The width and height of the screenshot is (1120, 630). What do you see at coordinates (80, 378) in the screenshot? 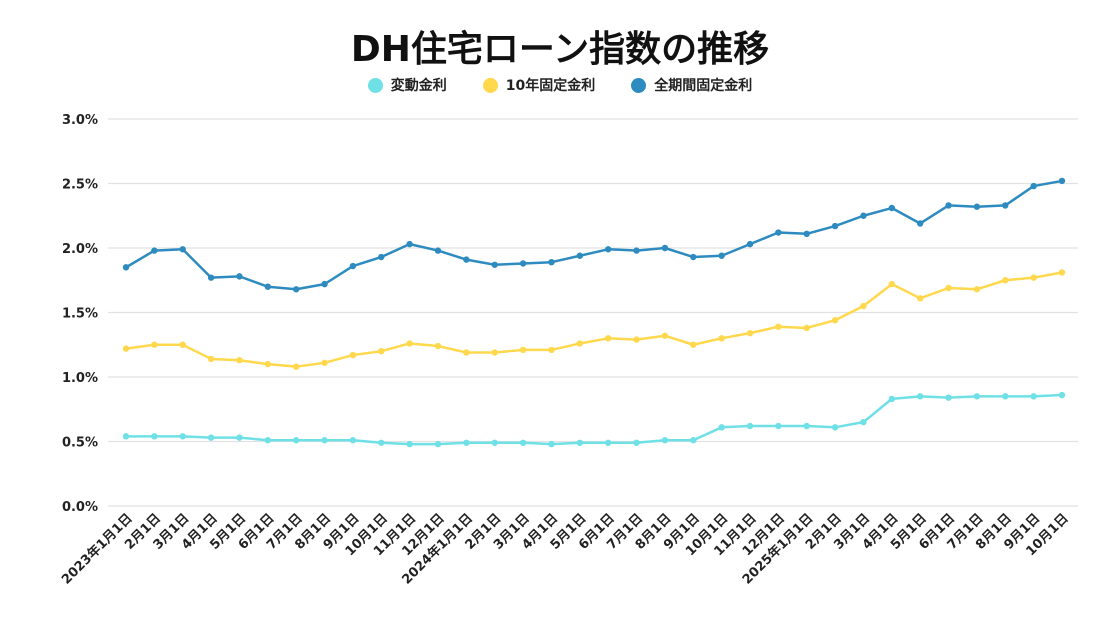
I see `y-tick-label: 1.0%` at bounding box center [80, 378].